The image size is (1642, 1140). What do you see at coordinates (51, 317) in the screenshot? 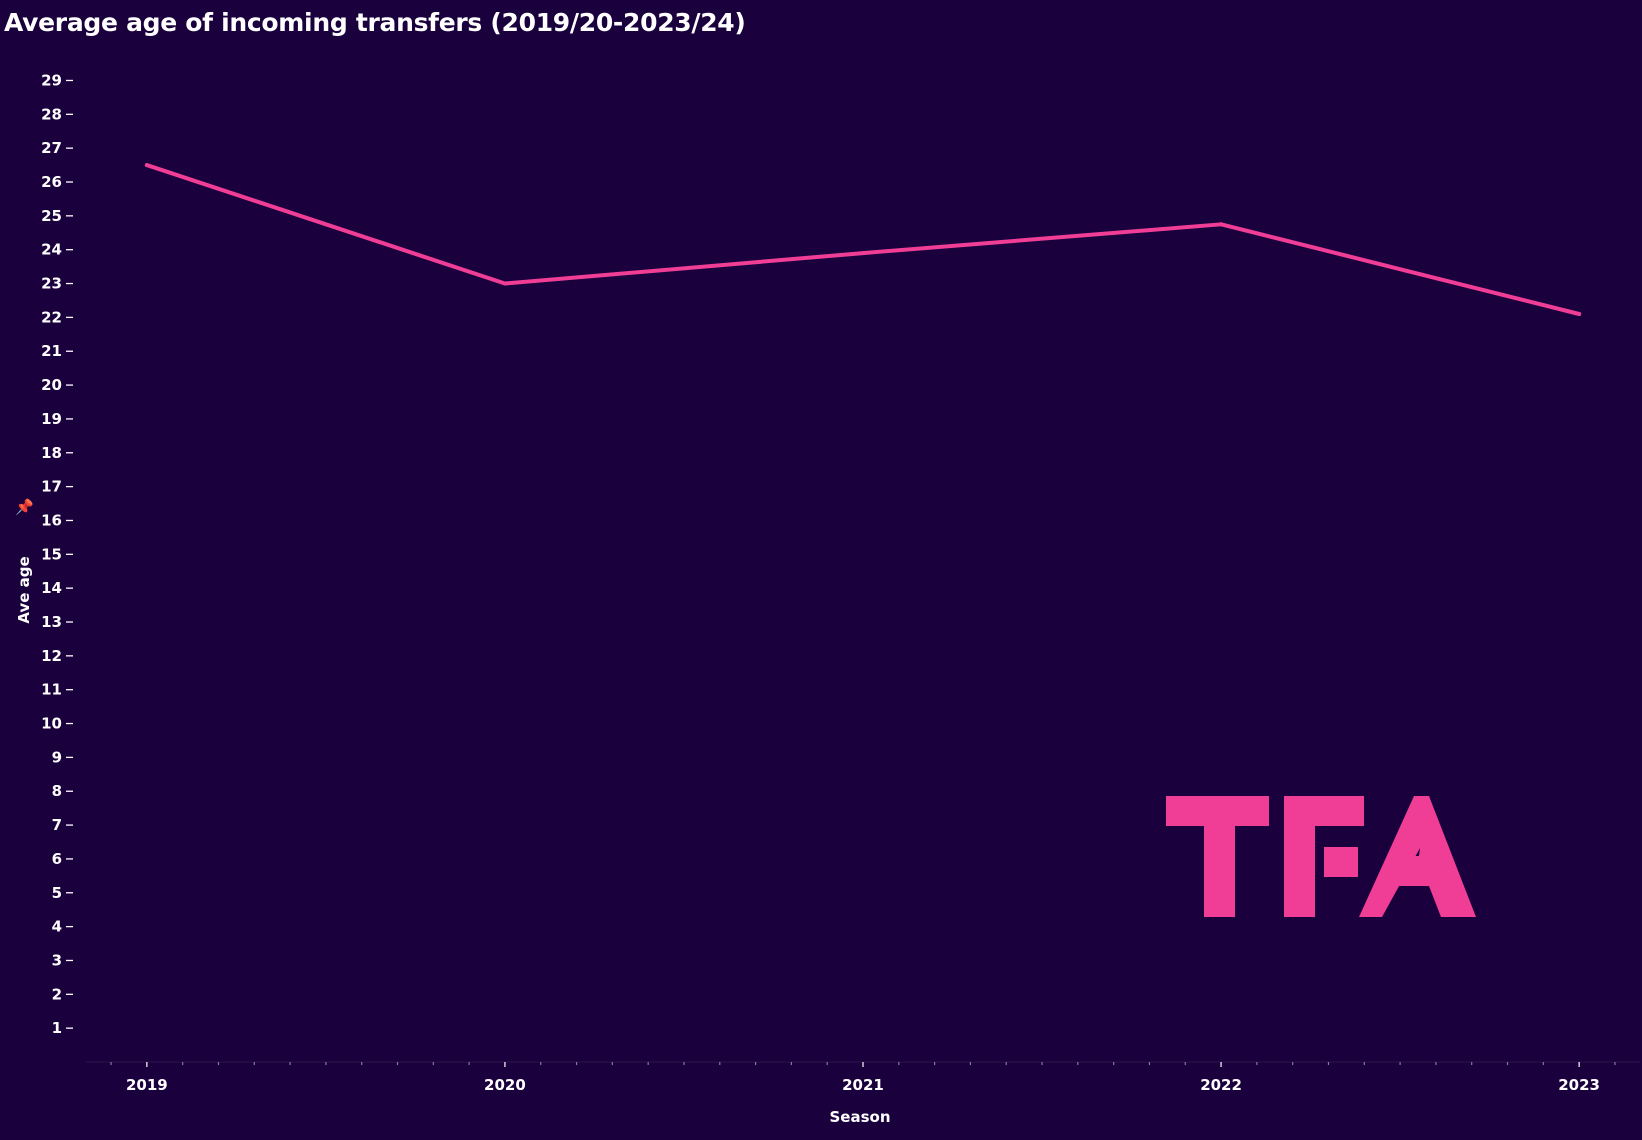
I see `y-tick-label: 22` at bounding box center [51, 317].